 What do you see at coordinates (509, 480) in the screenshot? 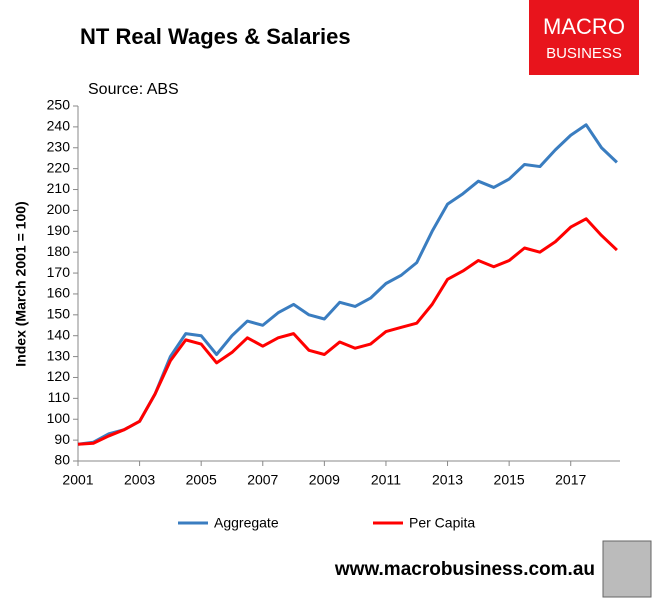
I see `x-tick-label: 2015` at bounding box center [509, 480].